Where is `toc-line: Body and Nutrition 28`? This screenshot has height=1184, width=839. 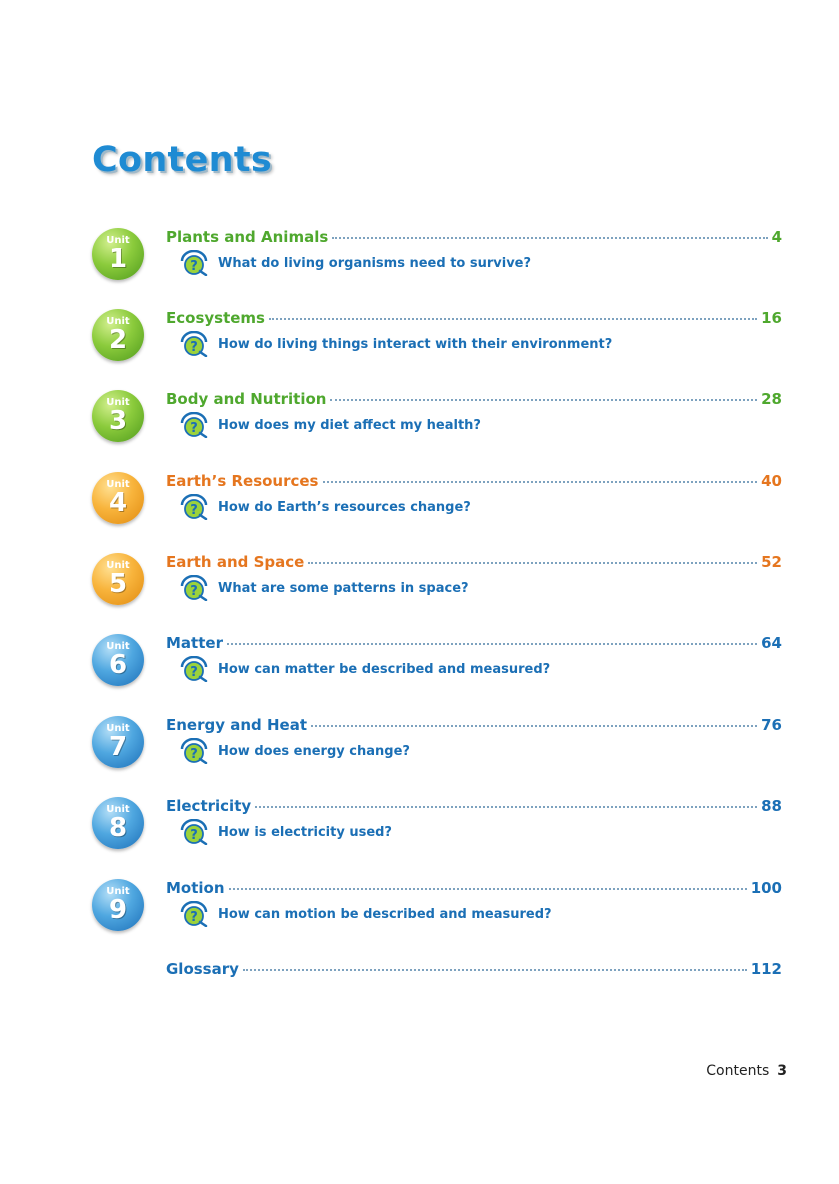
toc-line: Body and Nutrition 28 is located at coordinates (474, 400).